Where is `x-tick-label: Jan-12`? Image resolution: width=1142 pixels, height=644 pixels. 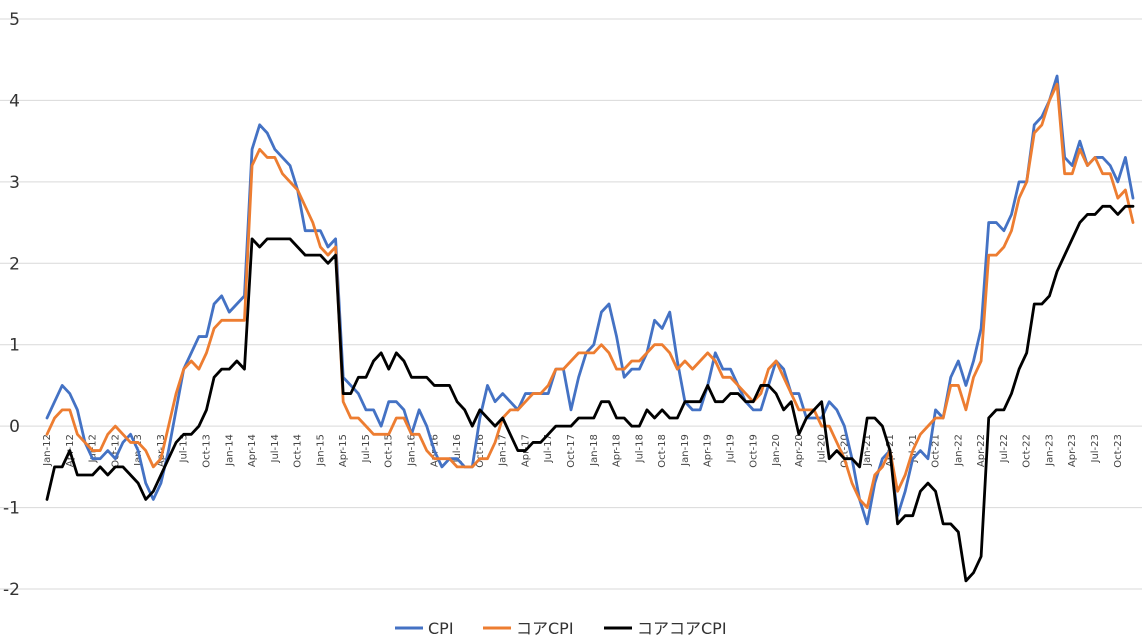 x-tick-label: Jan-12 is located at coordinates (47, 450).